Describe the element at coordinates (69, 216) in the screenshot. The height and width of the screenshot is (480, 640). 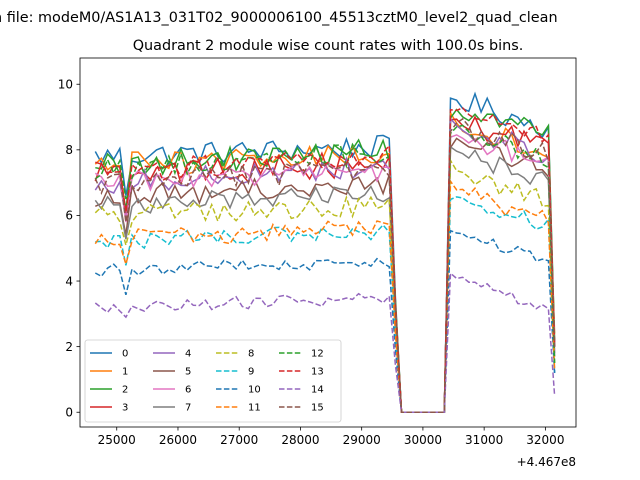
I see `y-tick-label: 6` at that location.